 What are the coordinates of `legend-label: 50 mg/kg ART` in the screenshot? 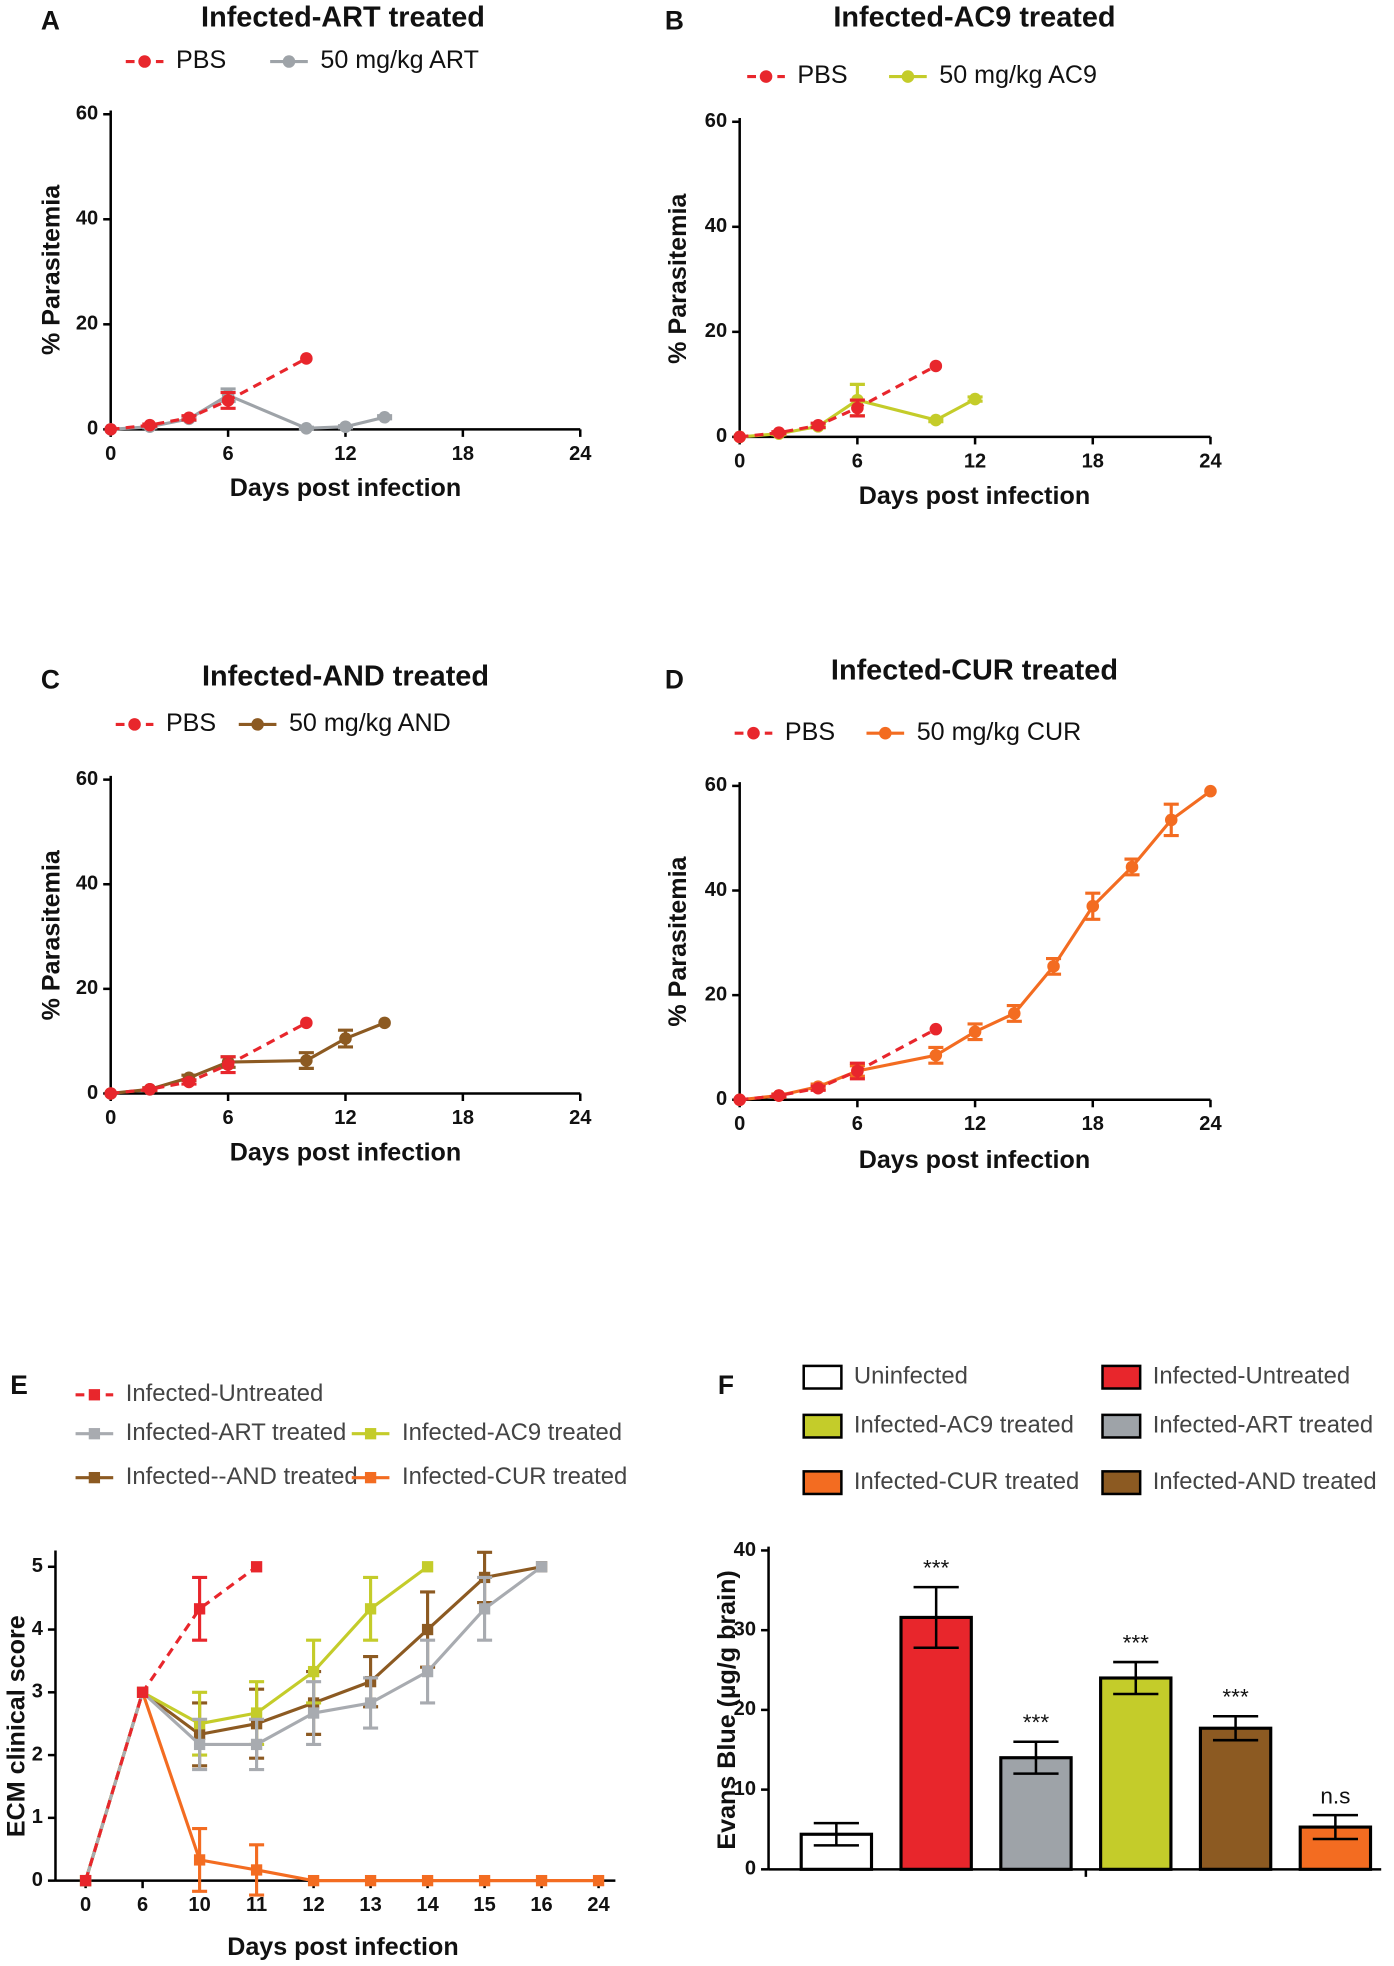 It's located at (399, 60).